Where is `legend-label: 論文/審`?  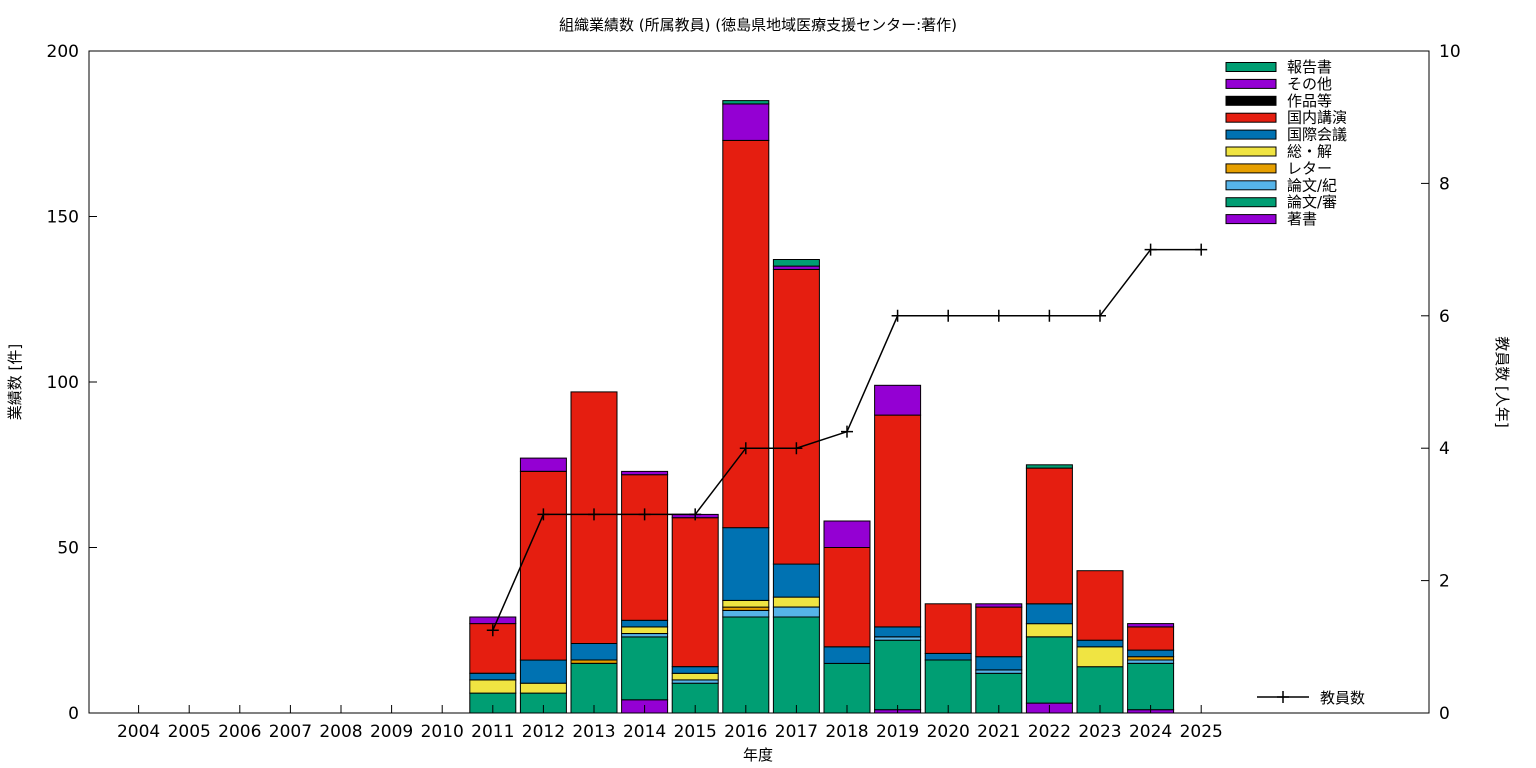 legend-label: 論文/審 is located at coordinates (1312, 202).